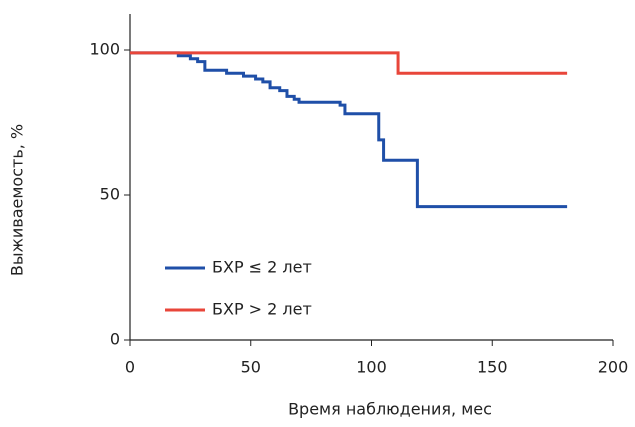 This screenshot has width=635, height=427. Describe the element at coordinates (115, 339) in the screenshot. I see `y-tick-label: 0` at that location.